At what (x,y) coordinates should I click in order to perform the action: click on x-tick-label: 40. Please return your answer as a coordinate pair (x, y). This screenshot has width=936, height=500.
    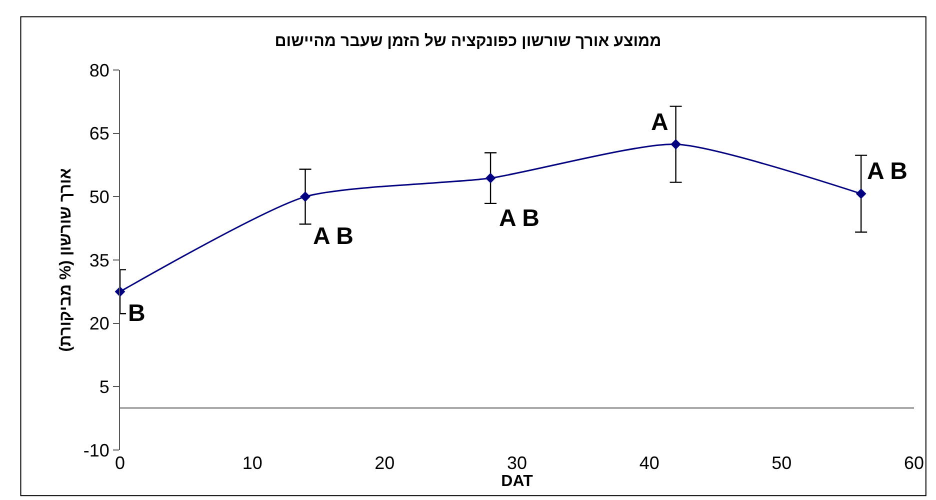
    Looking at the image, I should click on (649, 463).